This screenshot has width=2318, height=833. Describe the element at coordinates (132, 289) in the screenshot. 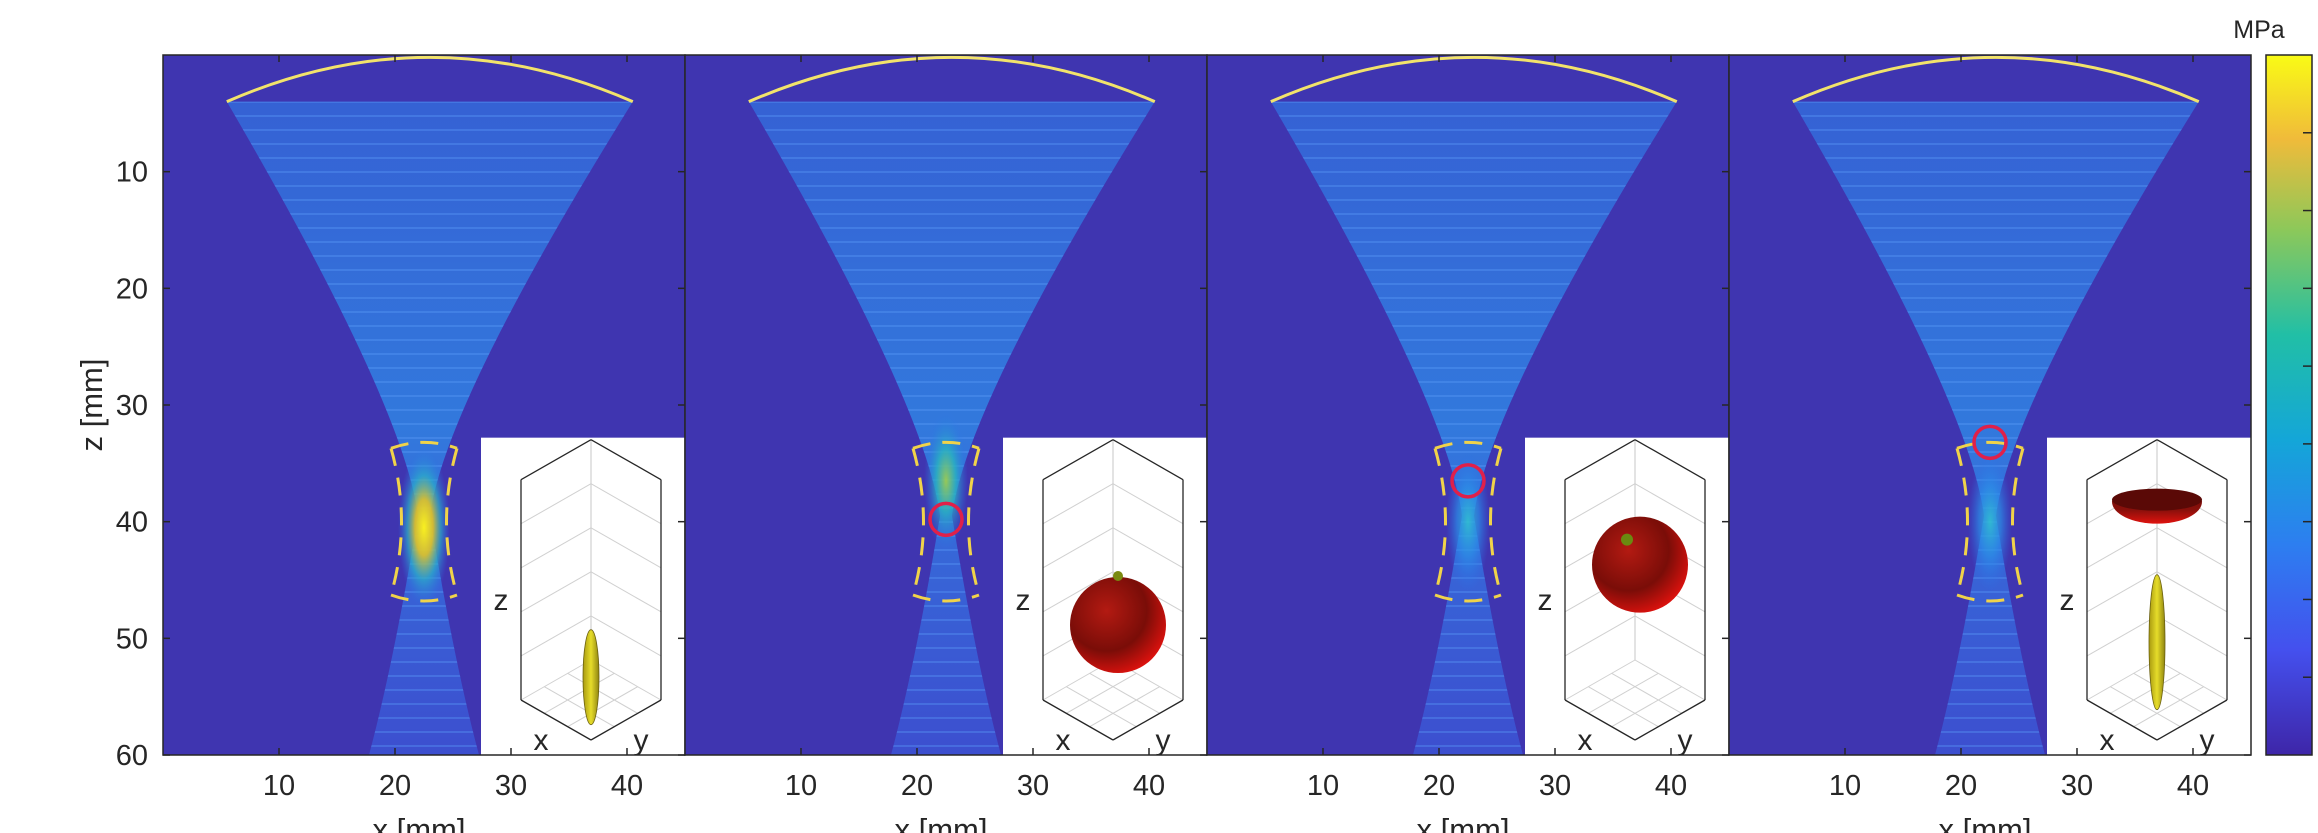

I see `z-tick-label: 20` at that location.